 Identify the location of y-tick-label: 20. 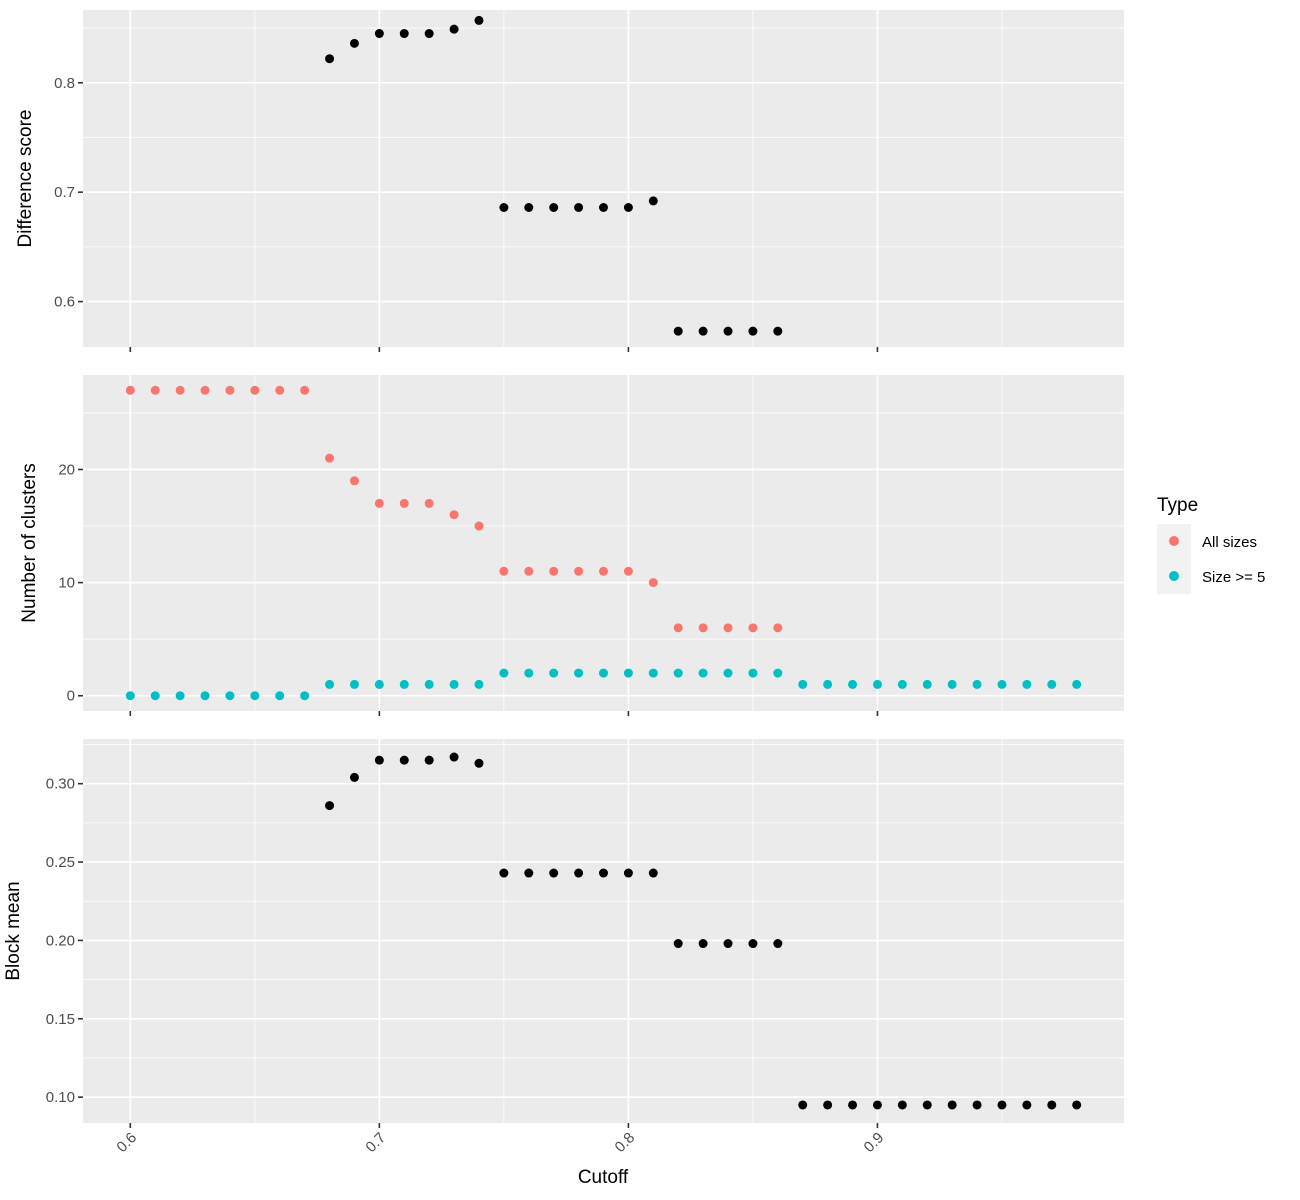
(66, 469).